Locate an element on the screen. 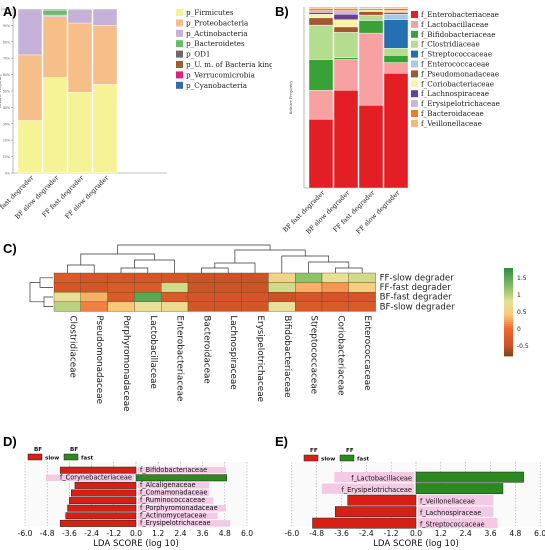  heatmap-column-label: Pseudomonadaceae is located at coordinates (99, 359).